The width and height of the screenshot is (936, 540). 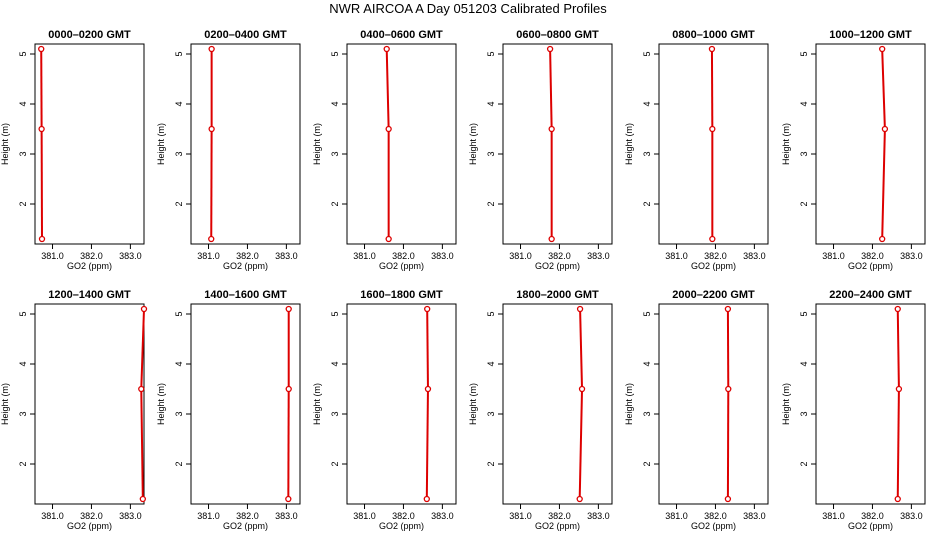 I want to click on panel-9-title: 1600–1800 GMT, so click(x=401, y=295).